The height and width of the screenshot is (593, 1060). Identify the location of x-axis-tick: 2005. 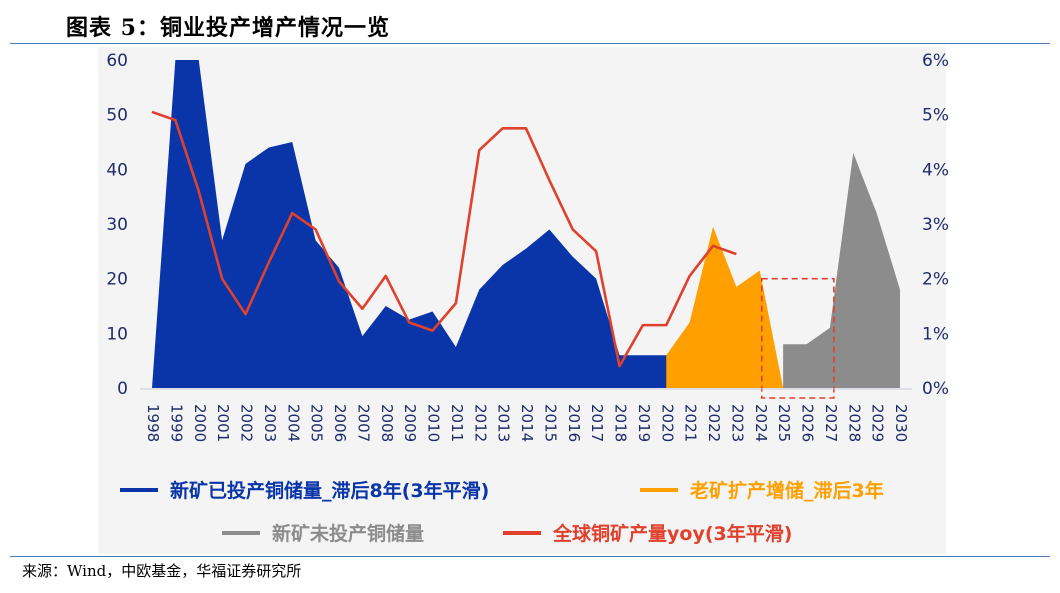
(317, 423).